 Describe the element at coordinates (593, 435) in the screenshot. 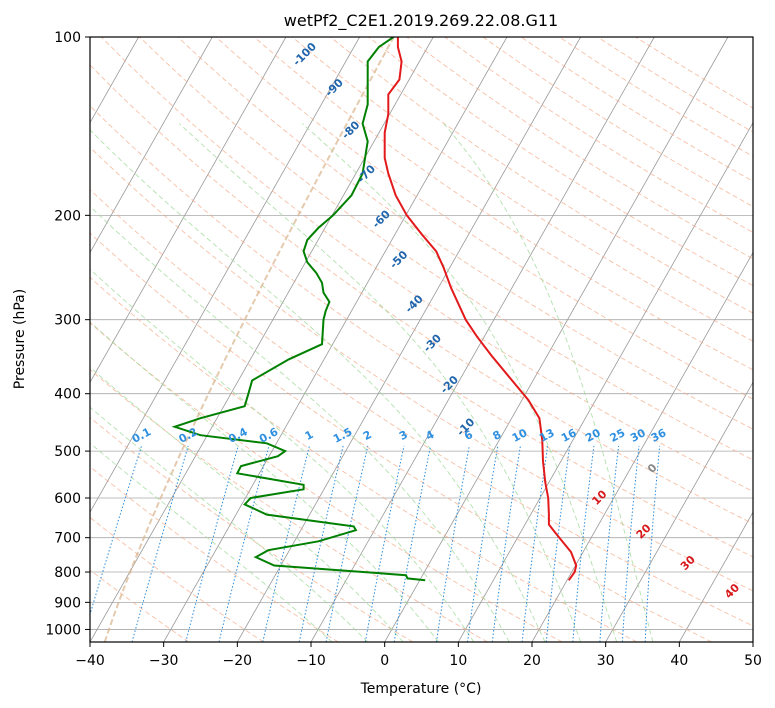

I see `mixing-ratio-label: 20` at that location.